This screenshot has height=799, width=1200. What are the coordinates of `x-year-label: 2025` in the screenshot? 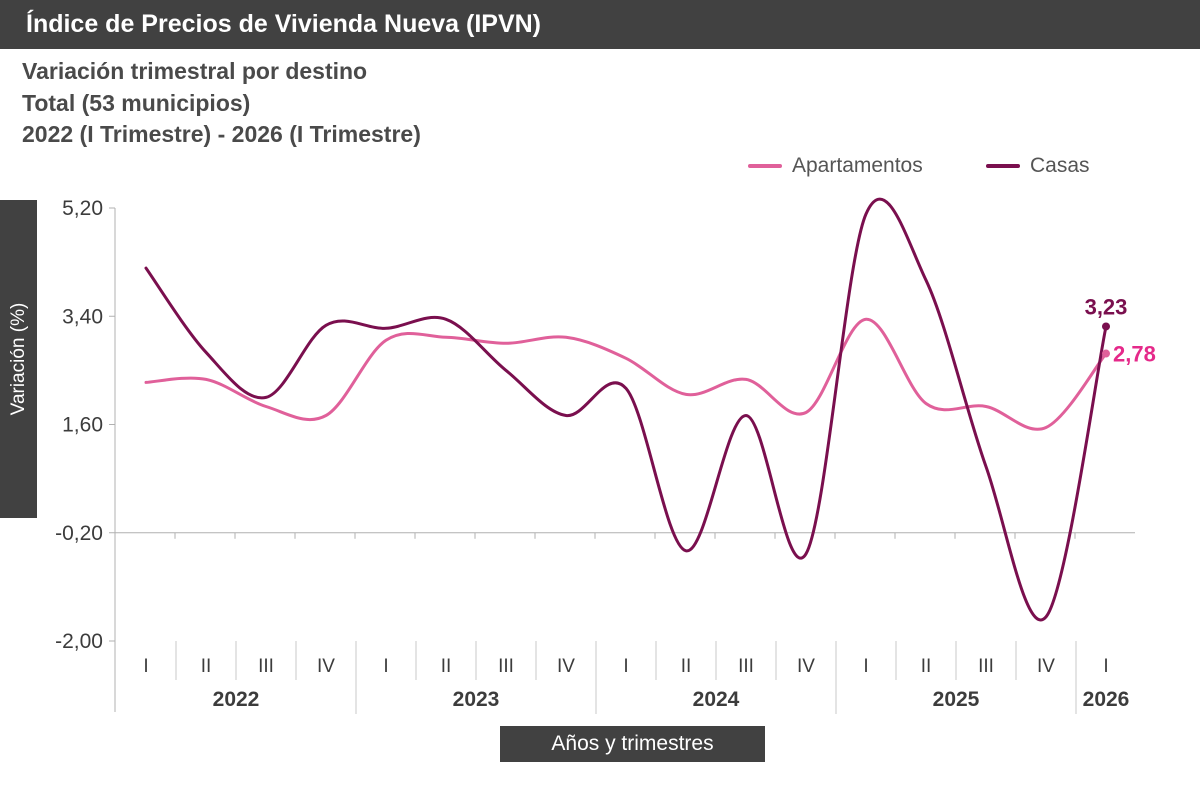 It's located at (956, 699).